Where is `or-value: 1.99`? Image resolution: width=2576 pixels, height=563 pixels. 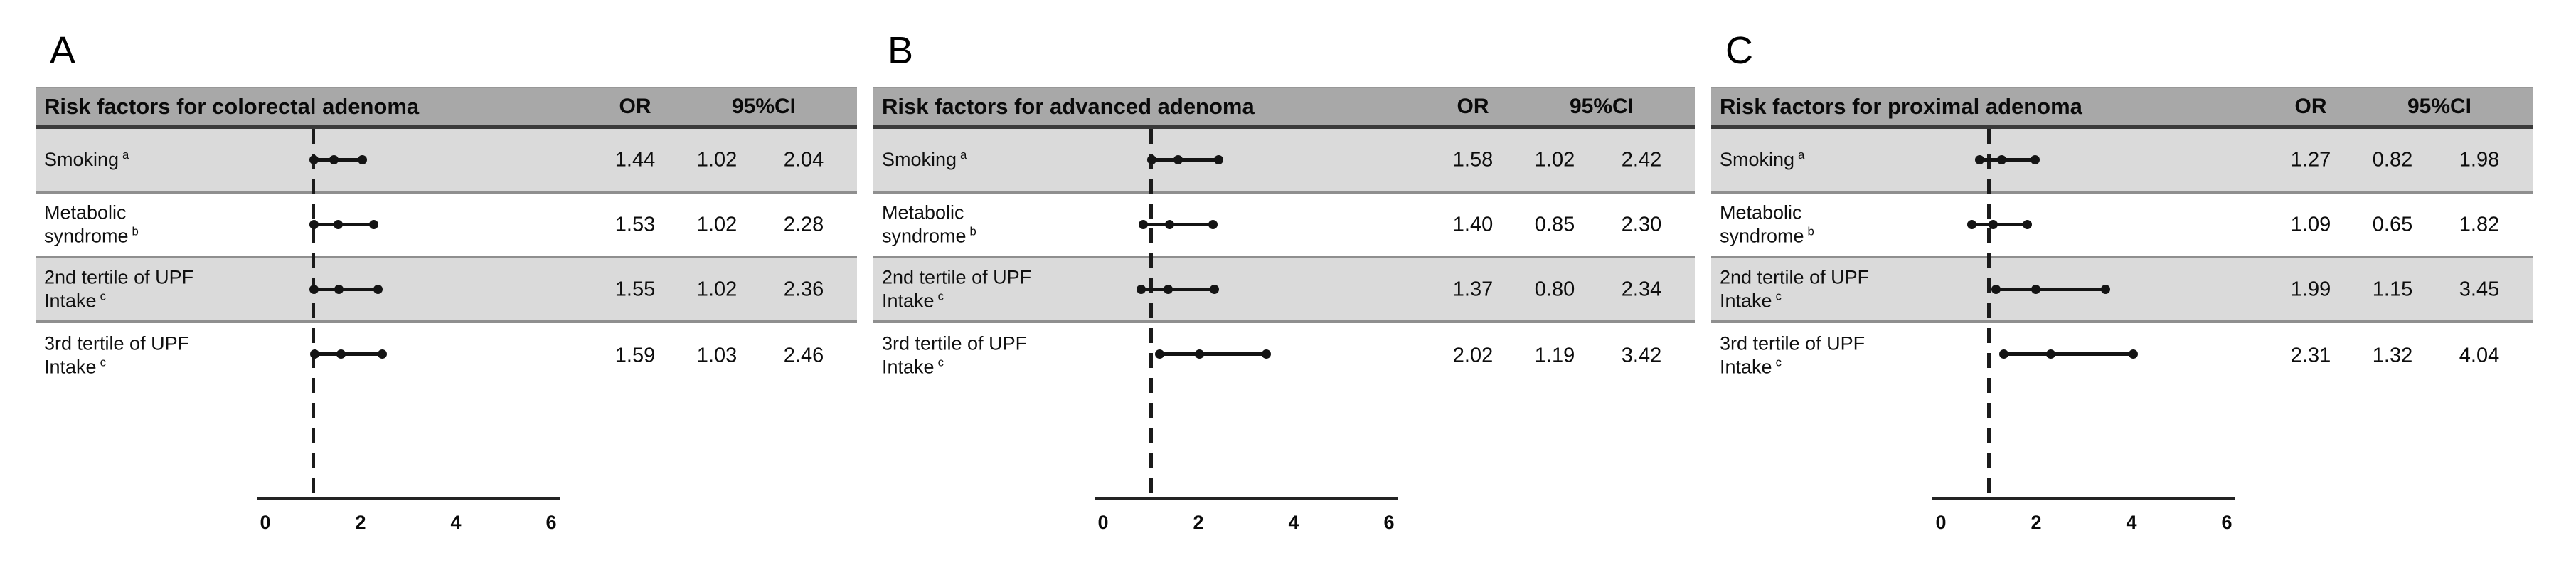
or-value: 1.99 is located at coordinates (2310, 289).